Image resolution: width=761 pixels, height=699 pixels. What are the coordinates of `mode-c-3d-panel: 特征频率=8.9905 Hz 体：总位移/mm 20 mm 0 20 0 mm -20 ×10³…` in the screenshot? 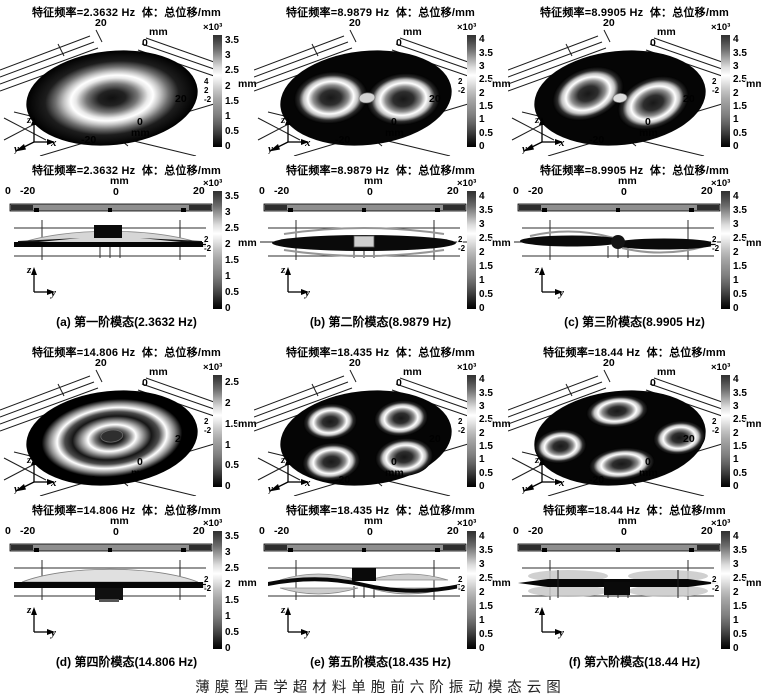 It's located at (634, 79).